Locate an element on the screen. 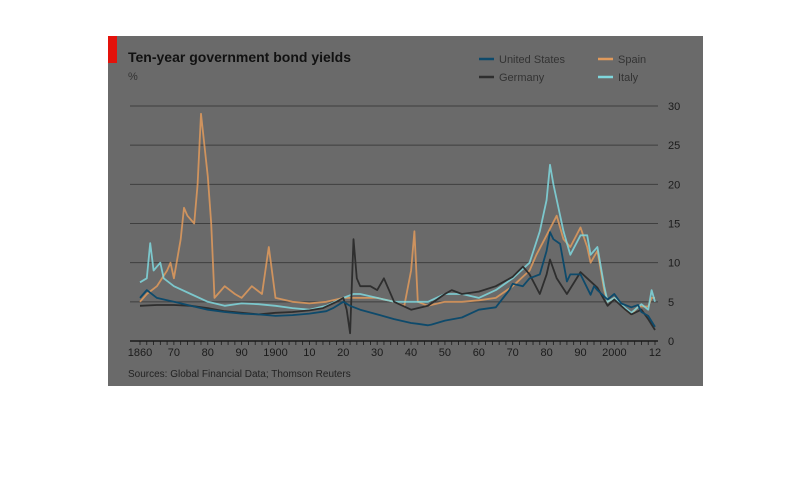 This screenshot has width=810, height=480. series-line-united-states is located at coordinates (397, 279).